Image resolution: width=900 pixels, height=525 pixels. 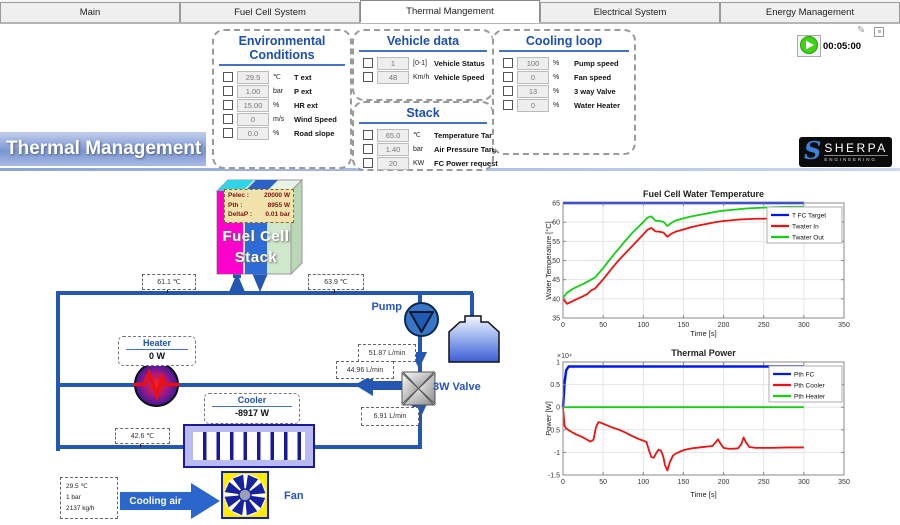 I want to click on heater-icon, so click(x=156, y=384).